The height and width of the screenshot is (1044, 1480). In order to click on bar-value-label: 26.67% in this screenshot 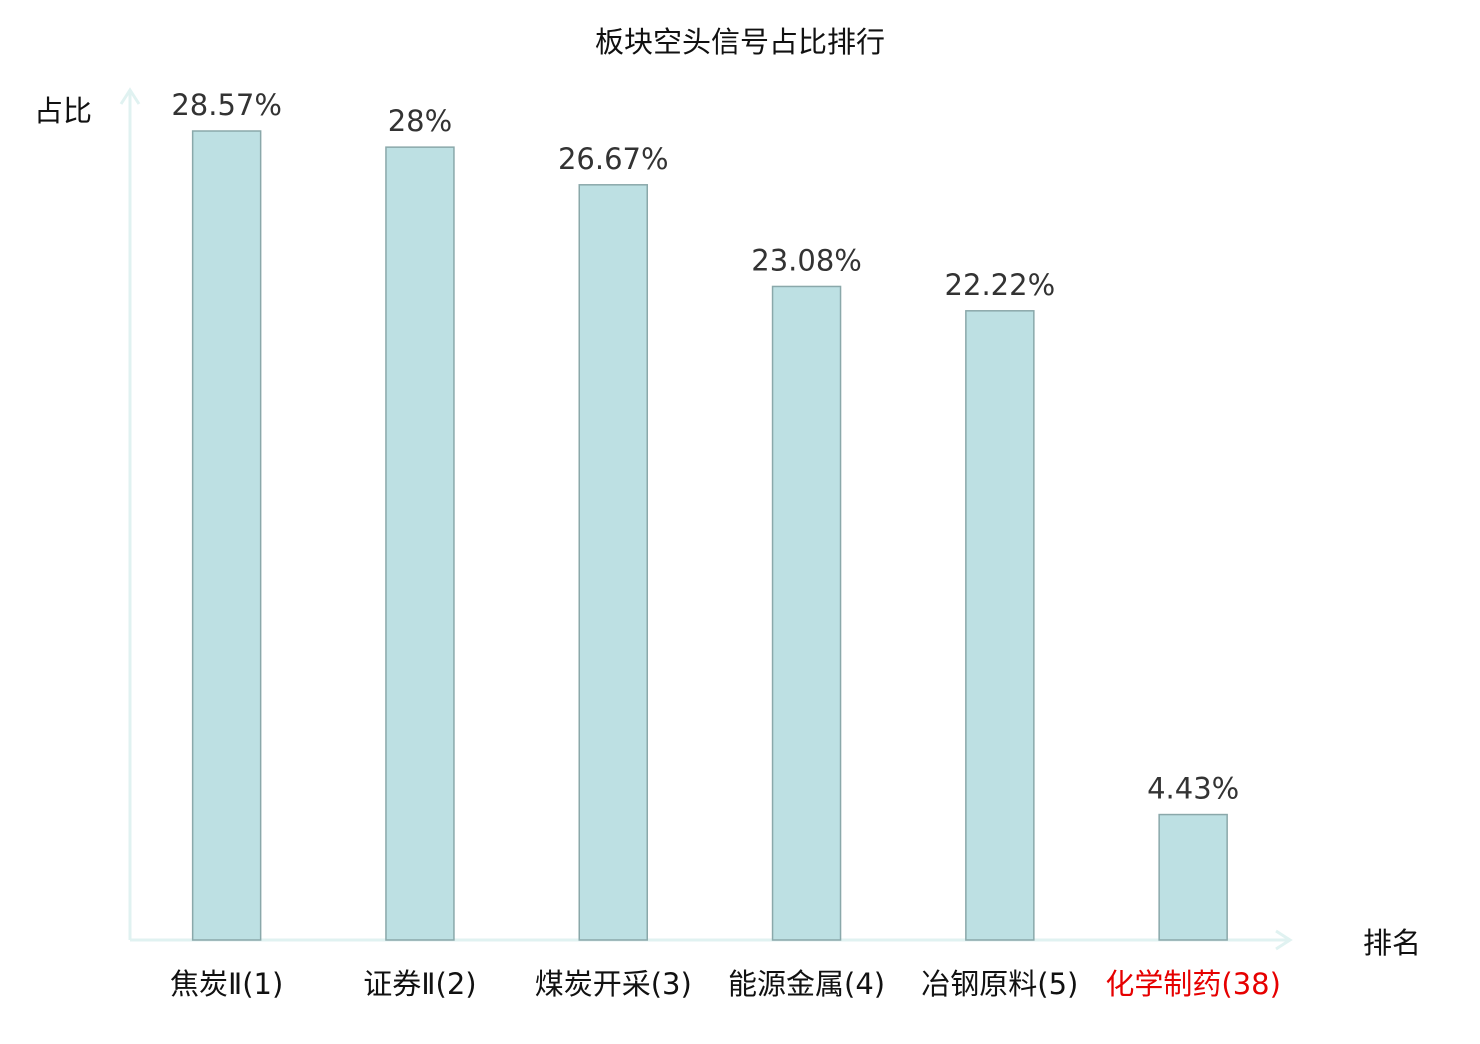, I will do `click(613, 159)`.